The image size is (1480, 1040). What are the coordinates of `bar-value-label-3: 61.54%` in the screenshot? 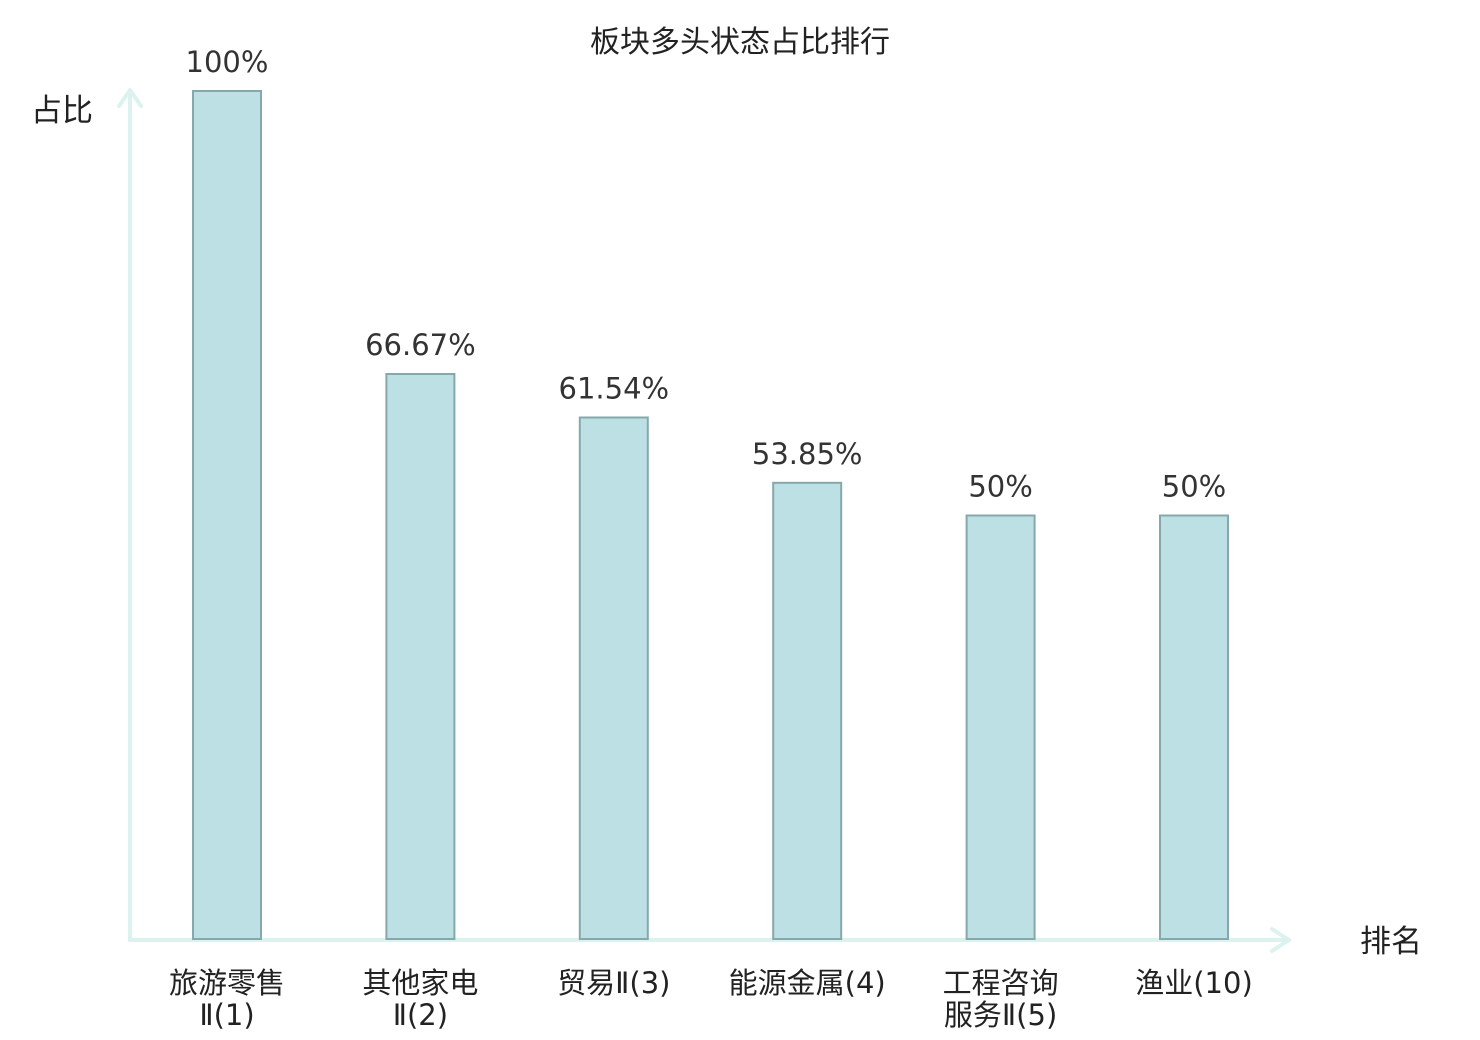 It's located at (614, 389).